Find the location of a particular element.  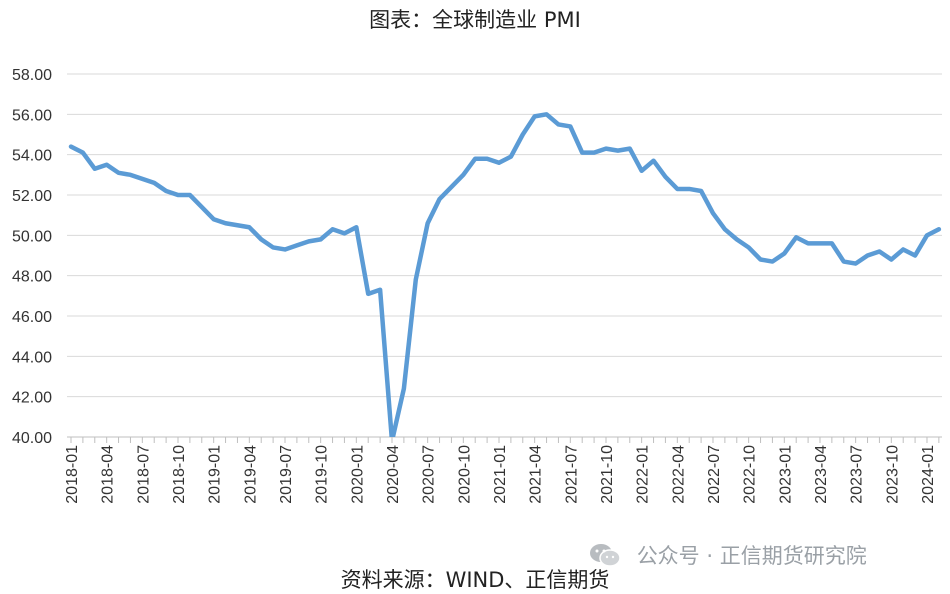

x-tick-label: 2023-07 is located at coordinates (857, 474).